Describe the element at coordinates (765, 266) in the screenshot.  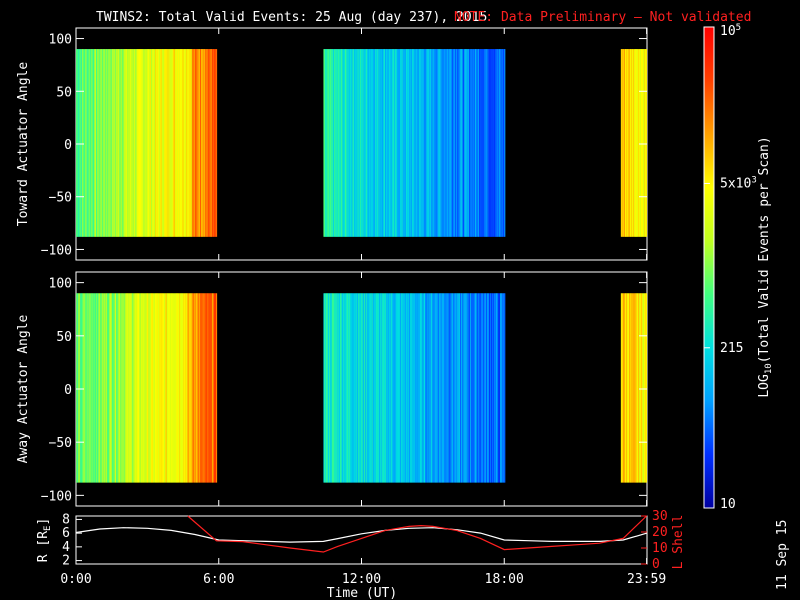
I see `colorbar-label: LOG10(Total Valid Events per Scan)` at that location.